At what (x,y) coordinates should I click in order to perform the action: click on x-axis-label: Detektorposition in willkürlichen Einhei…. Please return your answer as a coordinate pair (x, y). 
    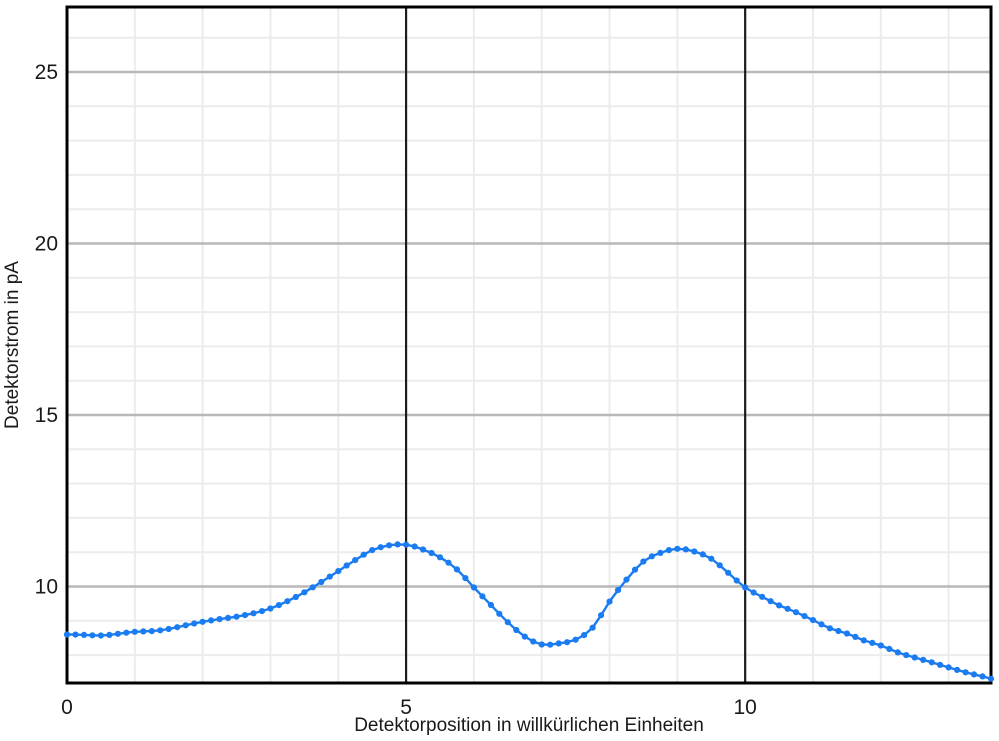
    Looking at the image, I should click on (529, 725).